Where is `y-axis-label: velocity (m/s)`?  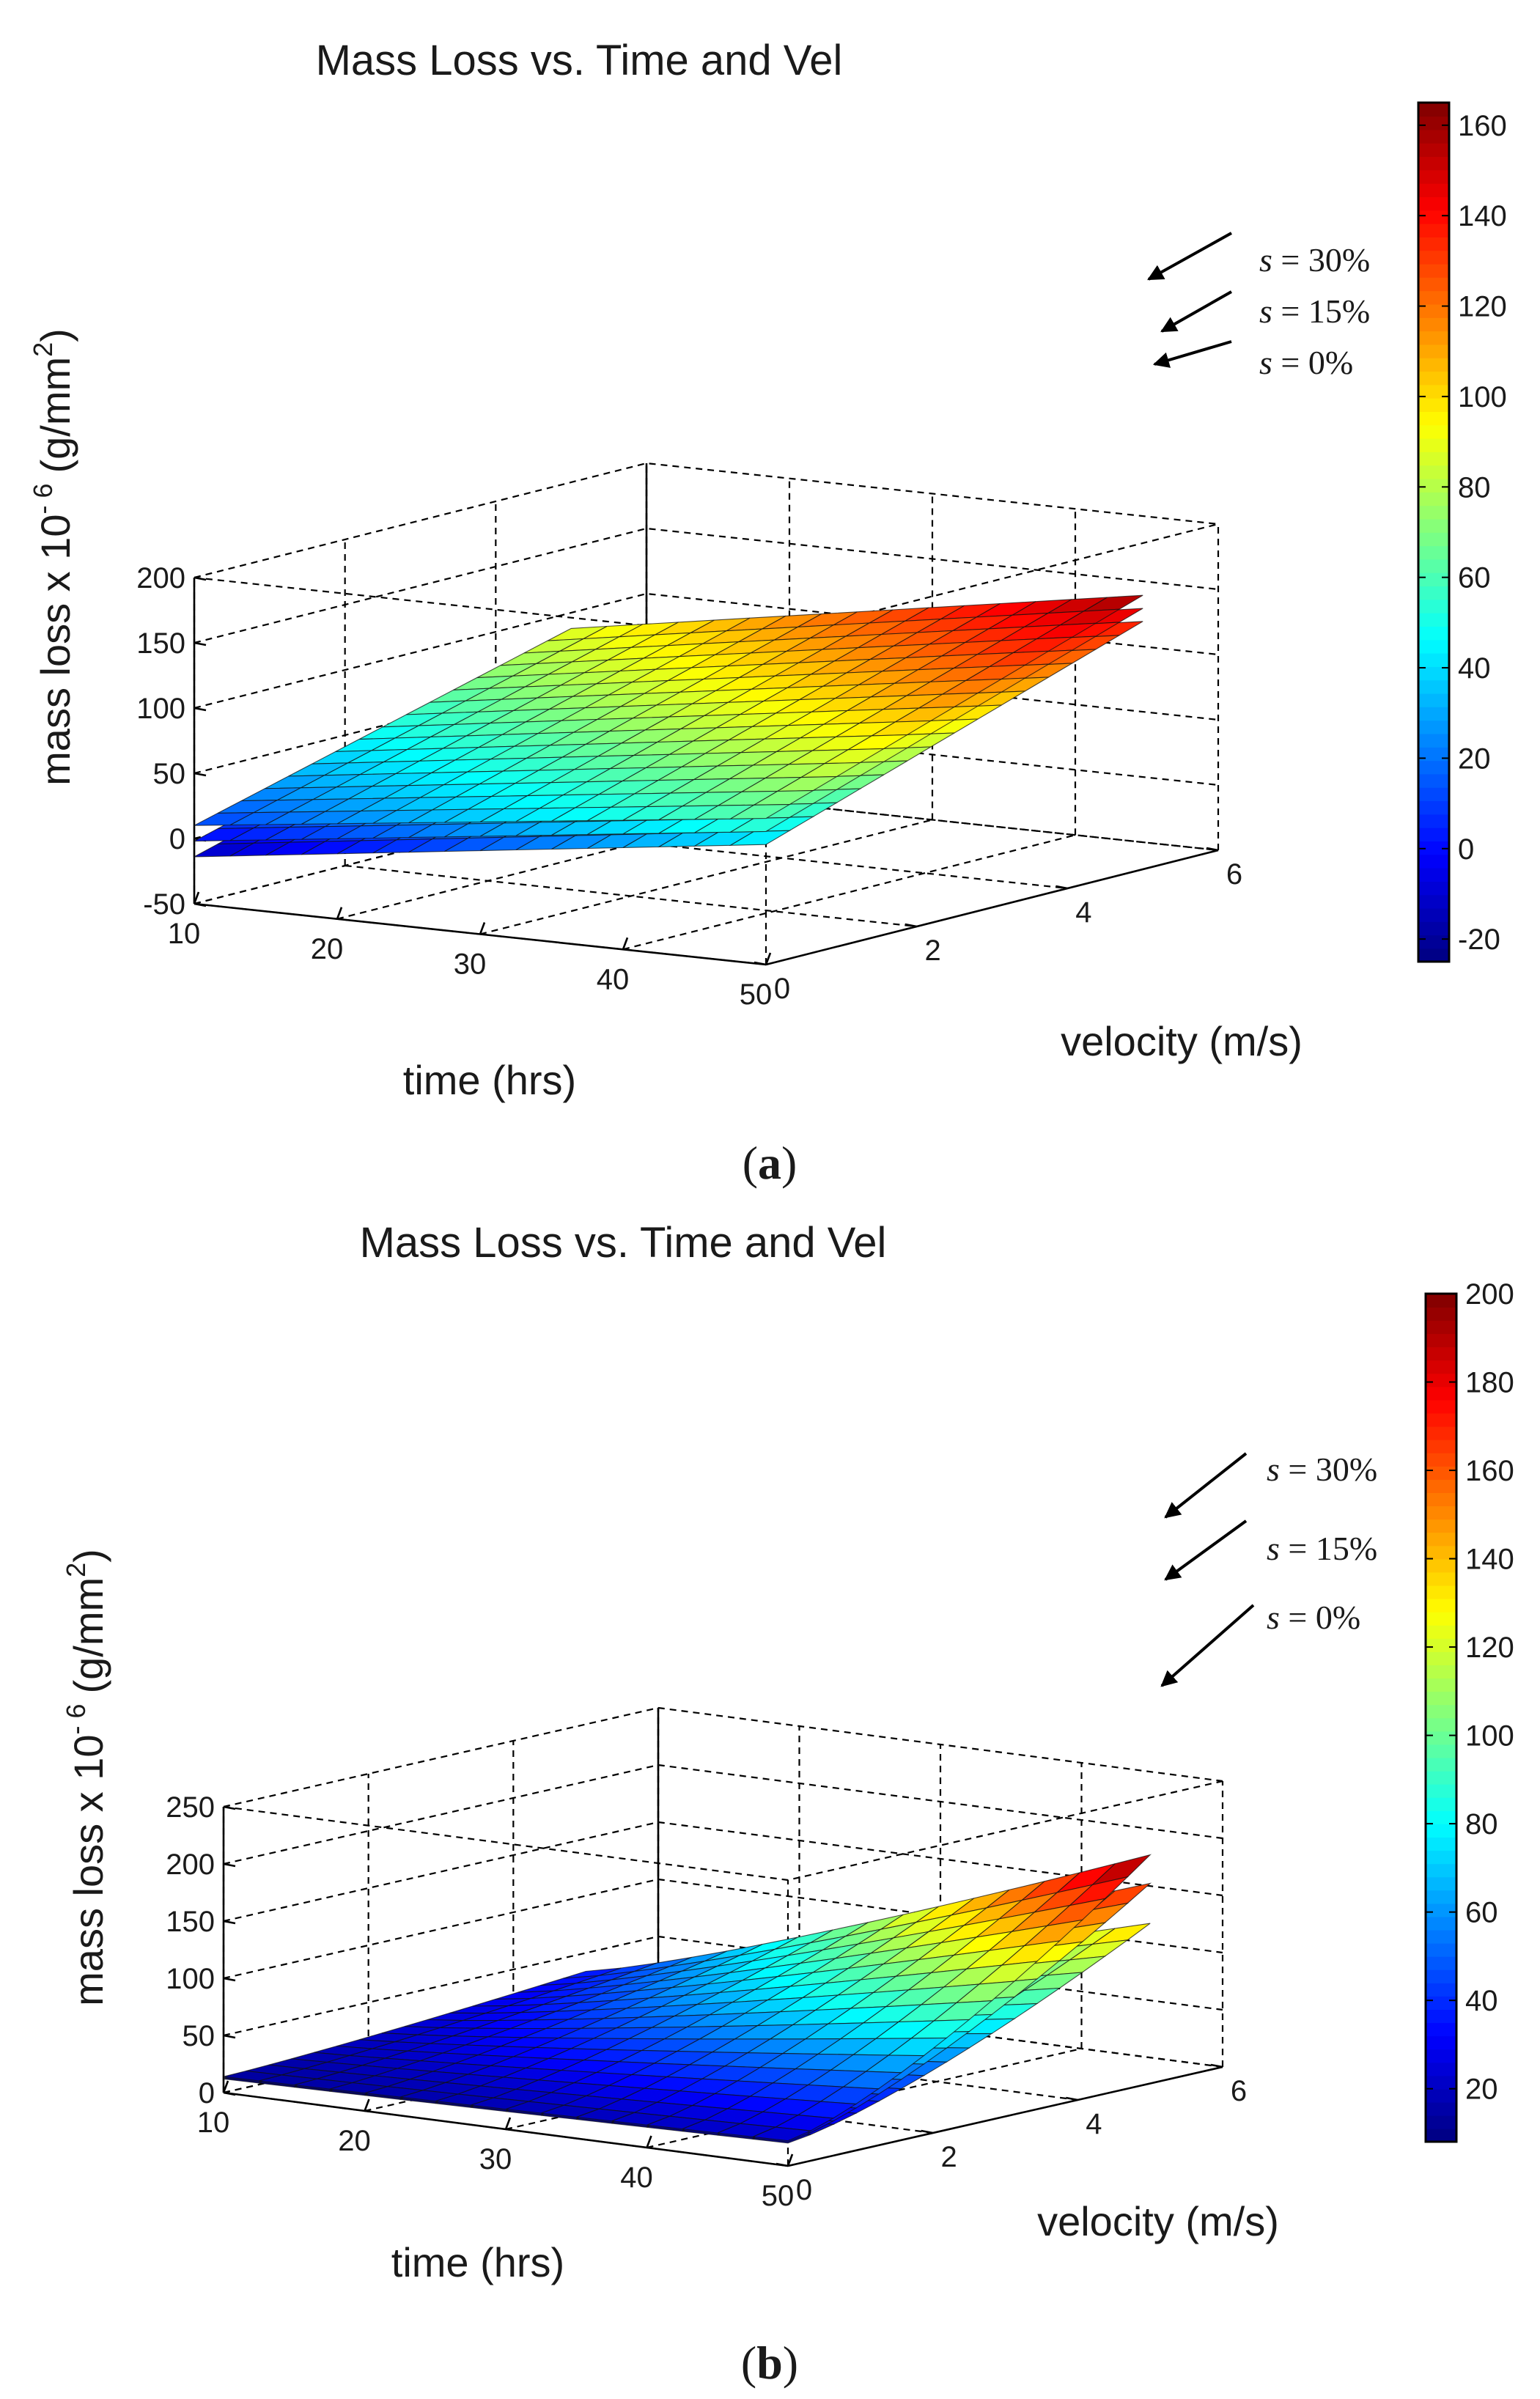 y-axis-label: velocity (m/s) is located at coordinates (1158, 2221).